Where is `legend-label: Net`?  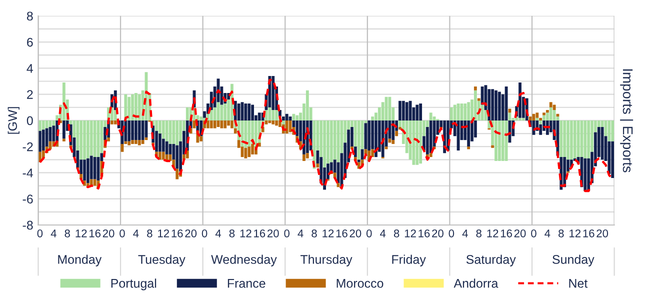 legend-label: Net is located at coordinates (578, 283).